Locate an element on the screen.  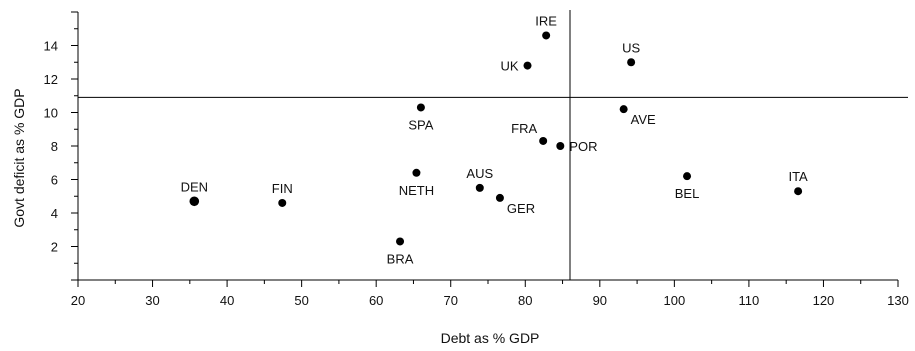
data-label-neth: NETH is located at coordinates (416, 190).